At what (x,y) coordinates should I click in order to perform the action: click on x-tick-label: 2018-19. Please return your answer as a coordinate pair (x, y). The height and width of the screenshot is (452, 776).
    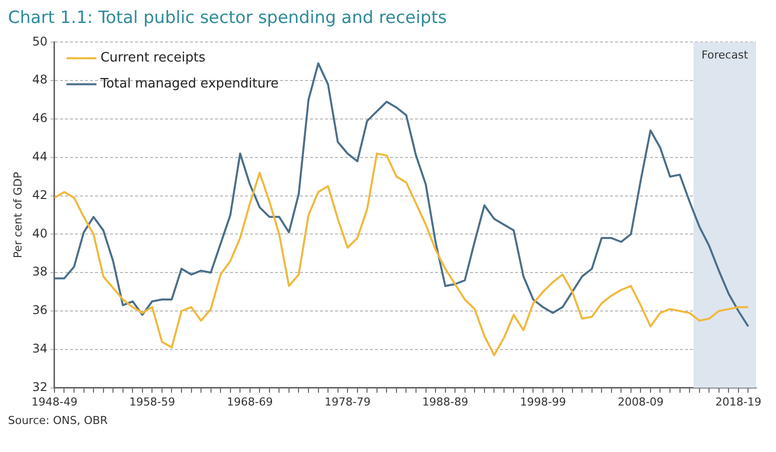
    Looking at the image, I should click on (738, 401).